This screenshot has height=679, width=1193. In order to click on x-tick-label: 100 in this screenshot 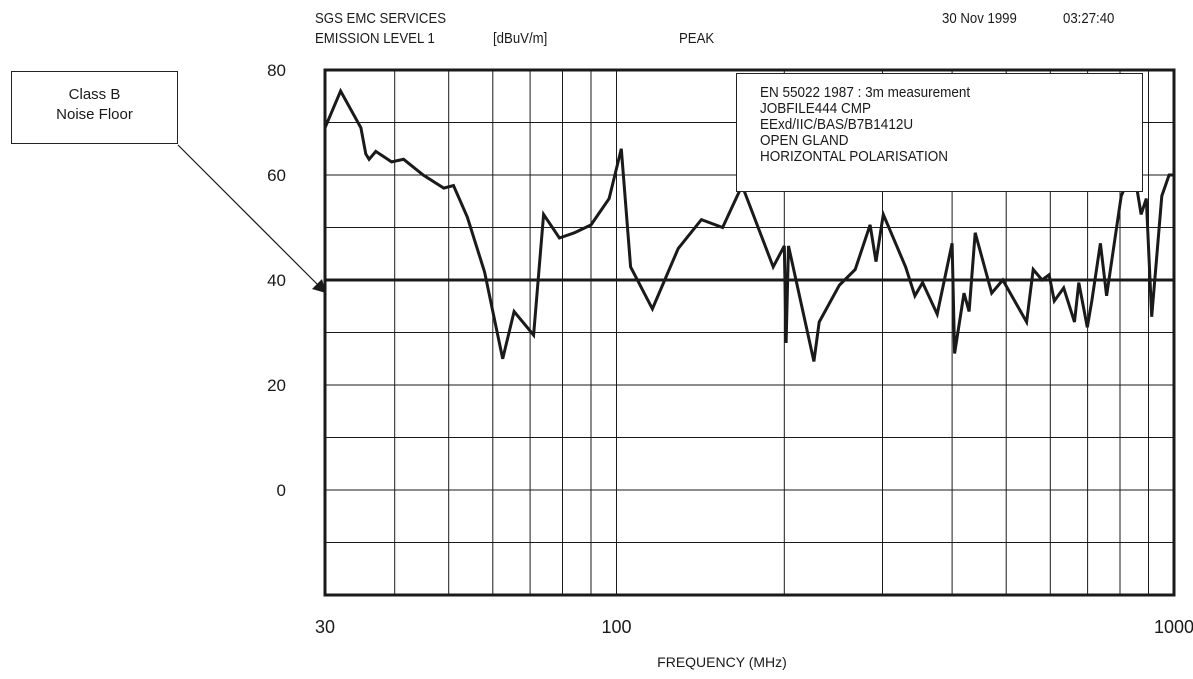, I will do `click(616, 627)`.